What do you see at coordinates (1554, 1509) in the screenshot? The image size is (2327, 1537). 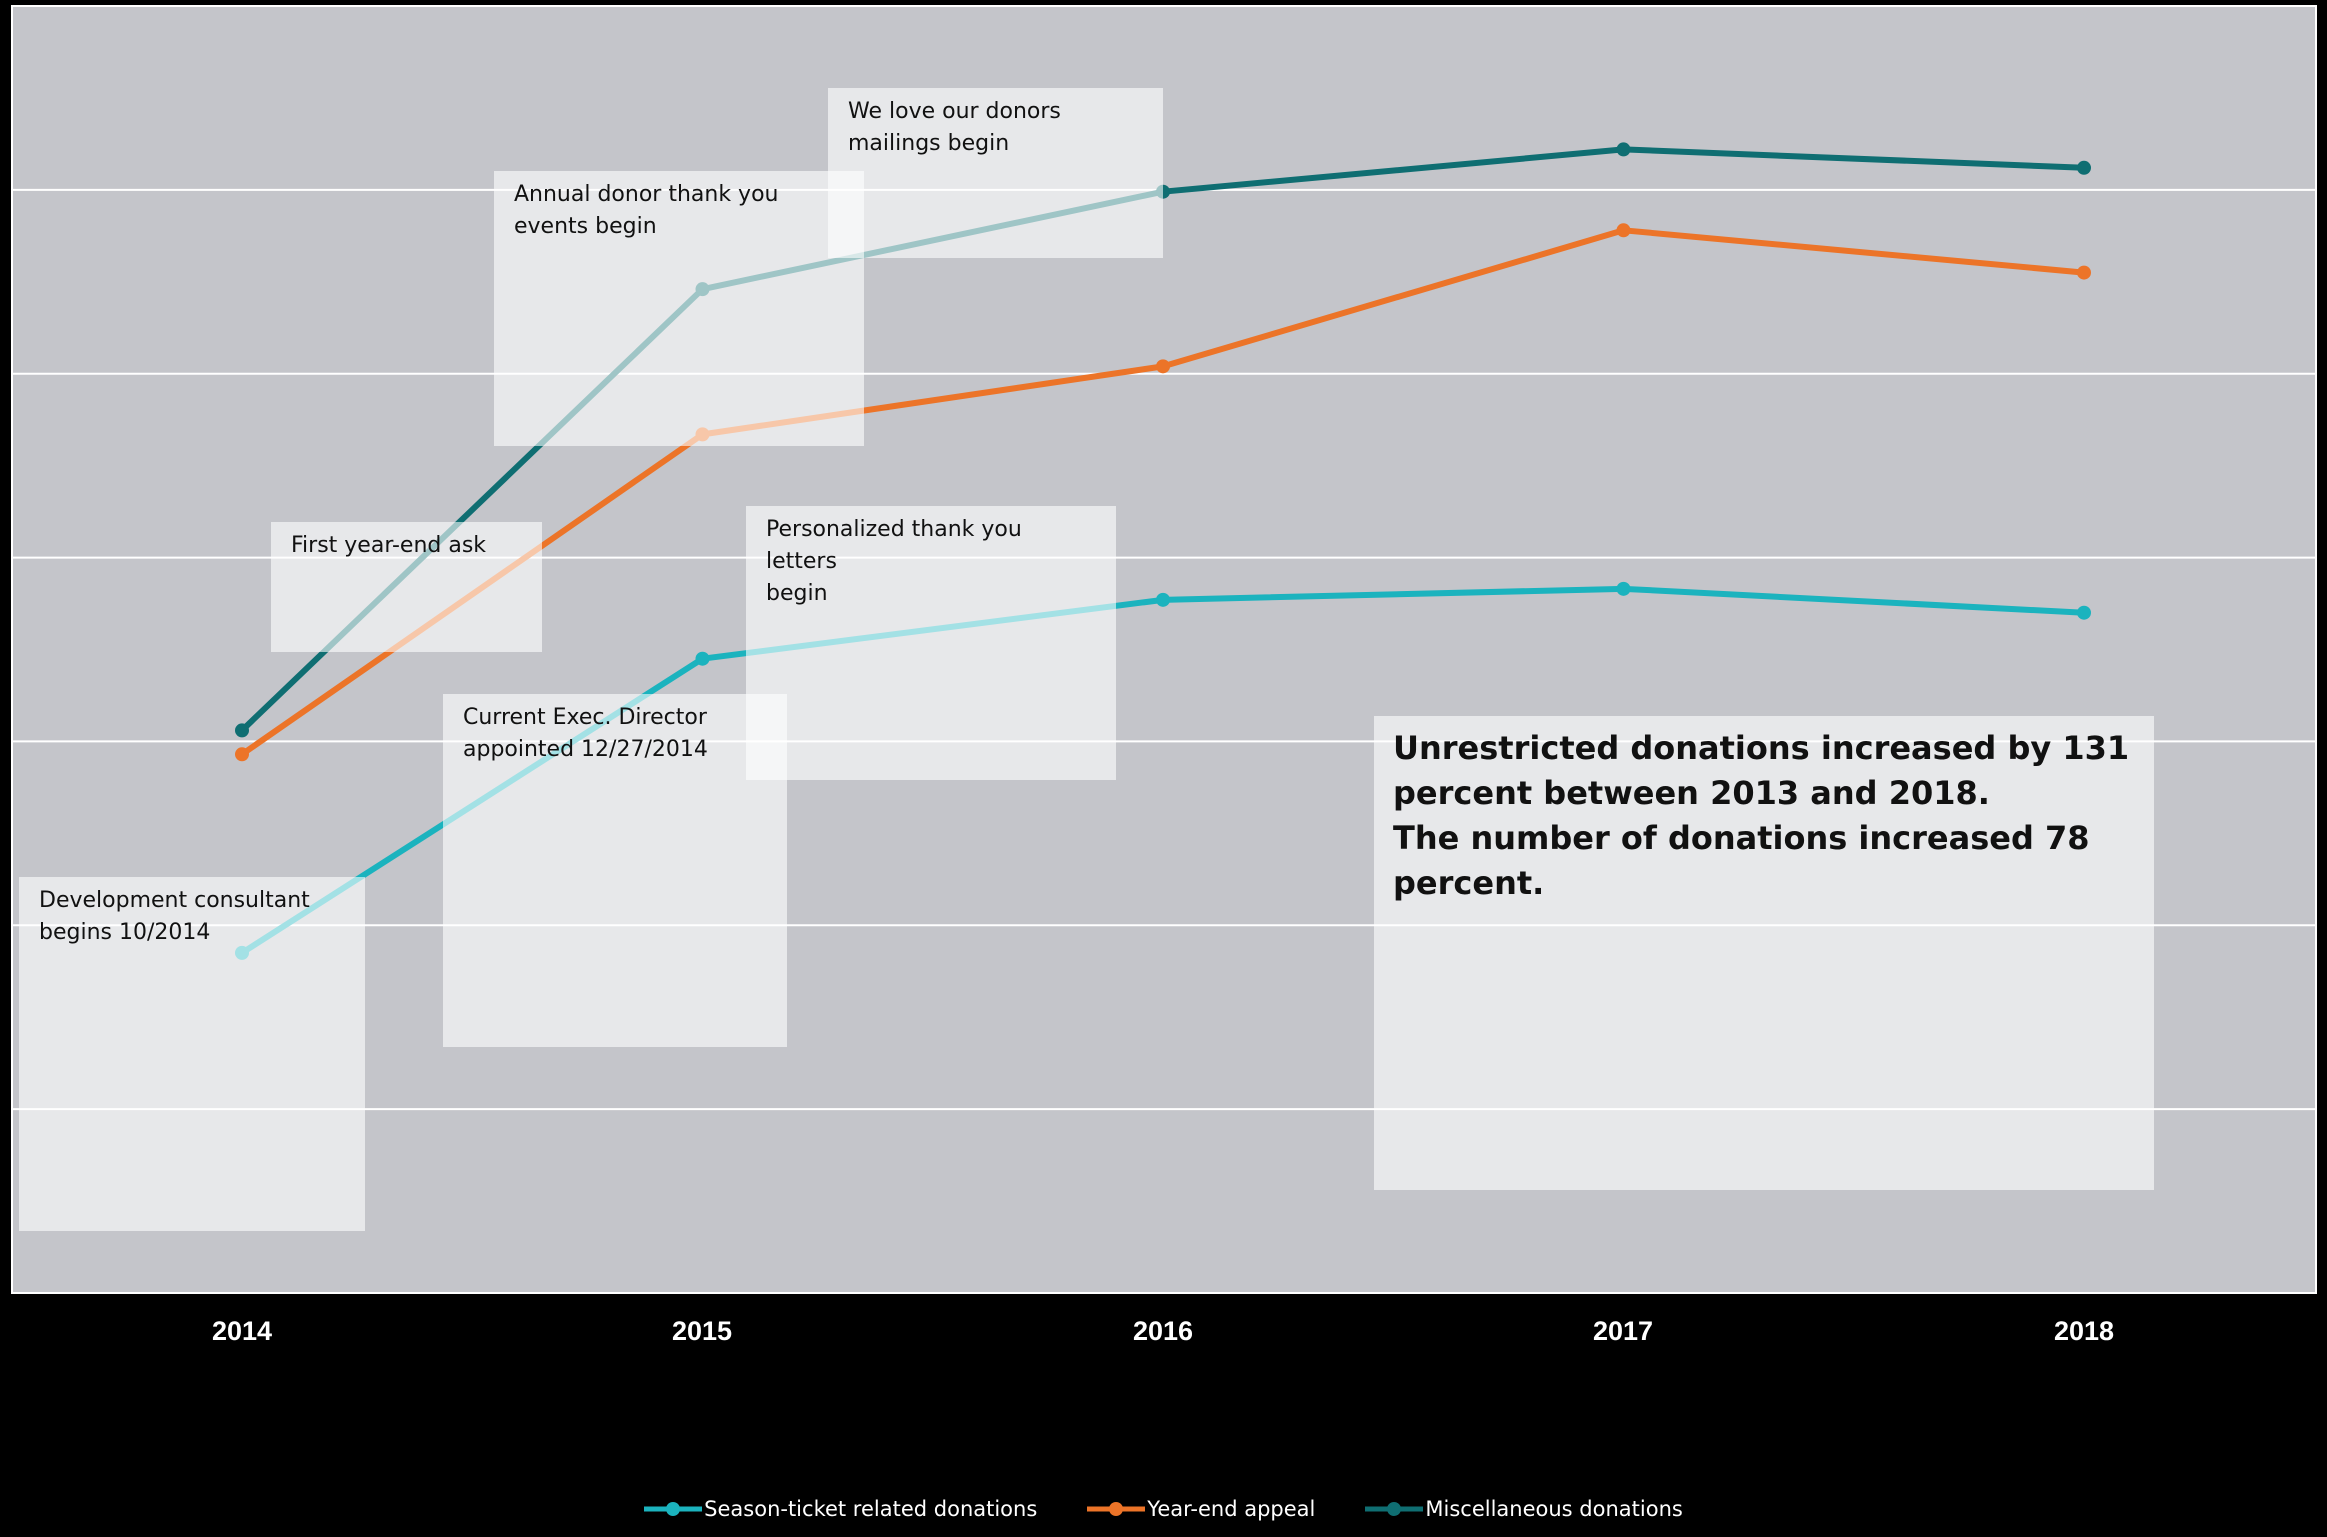 I see `legend-label: Miscellaneous donations` at bounding box center [1554, 1509].